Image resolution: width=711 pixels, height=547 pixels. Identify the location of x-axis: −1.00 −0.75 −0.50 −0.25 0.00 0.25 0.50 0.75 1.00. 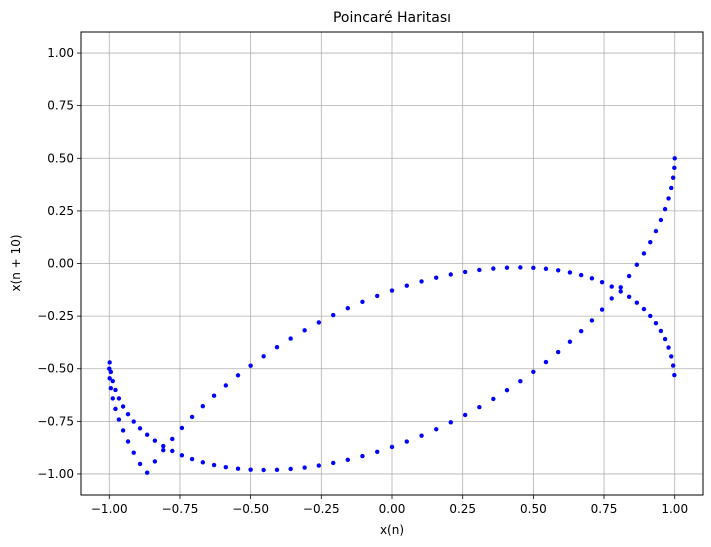
(389, 505).